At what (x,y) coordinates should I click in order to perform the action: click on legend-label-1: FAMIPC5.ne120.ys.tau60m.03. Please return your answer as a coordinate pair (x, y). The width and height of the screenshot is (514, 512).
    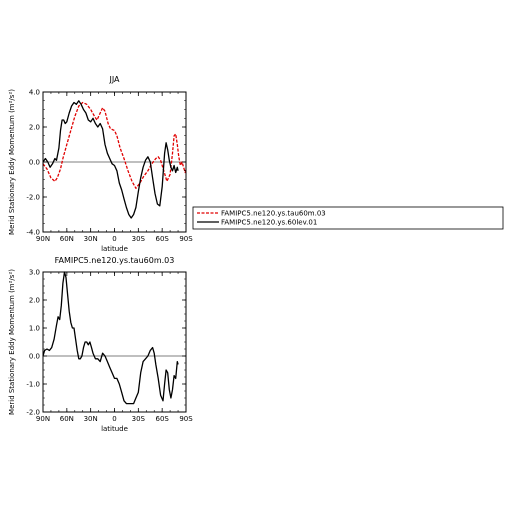
    Looking at the image, I should click on (273, 214).